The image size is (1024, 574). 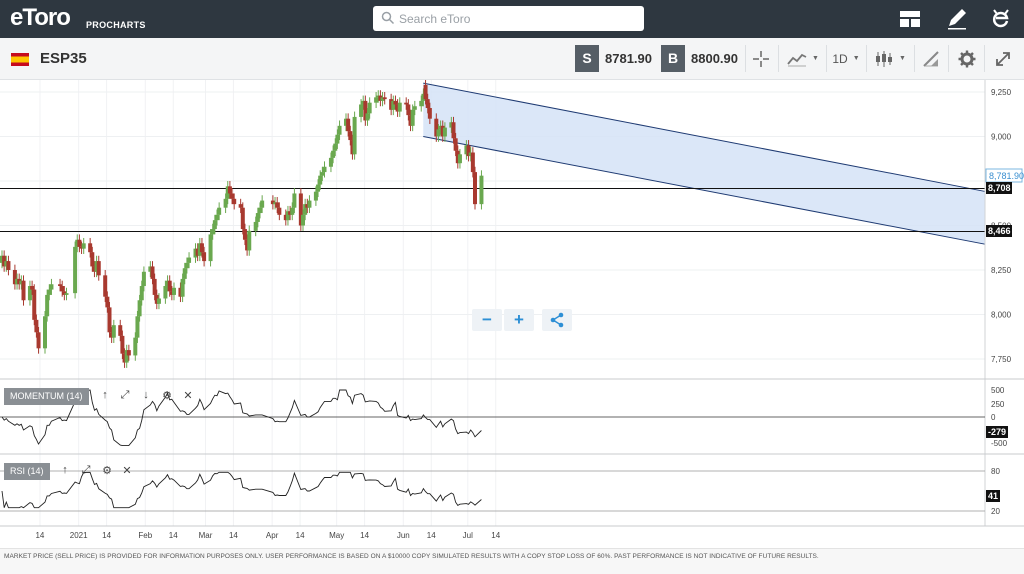 What do you see at coordinates (1001, 19) in the screenshot?
I see `etoro-e-icon` at bounding box center [1001, 19].